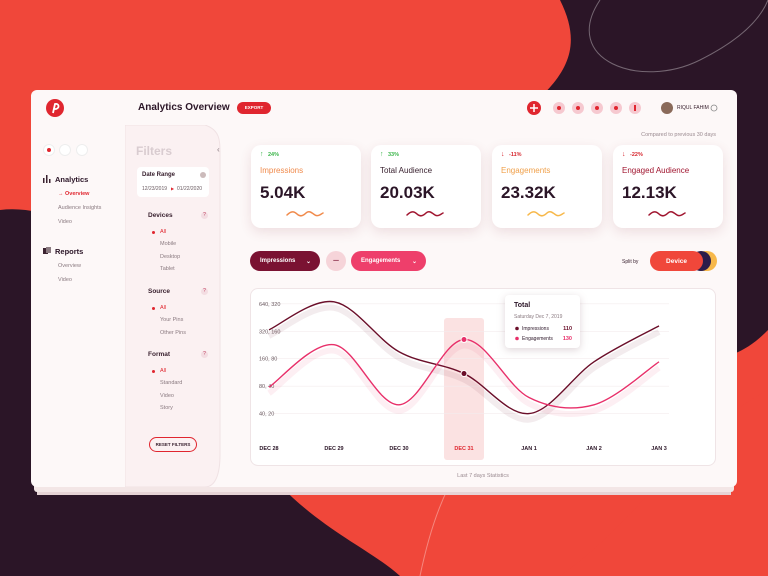  I want to click on highlight-column, so click(464, 389).